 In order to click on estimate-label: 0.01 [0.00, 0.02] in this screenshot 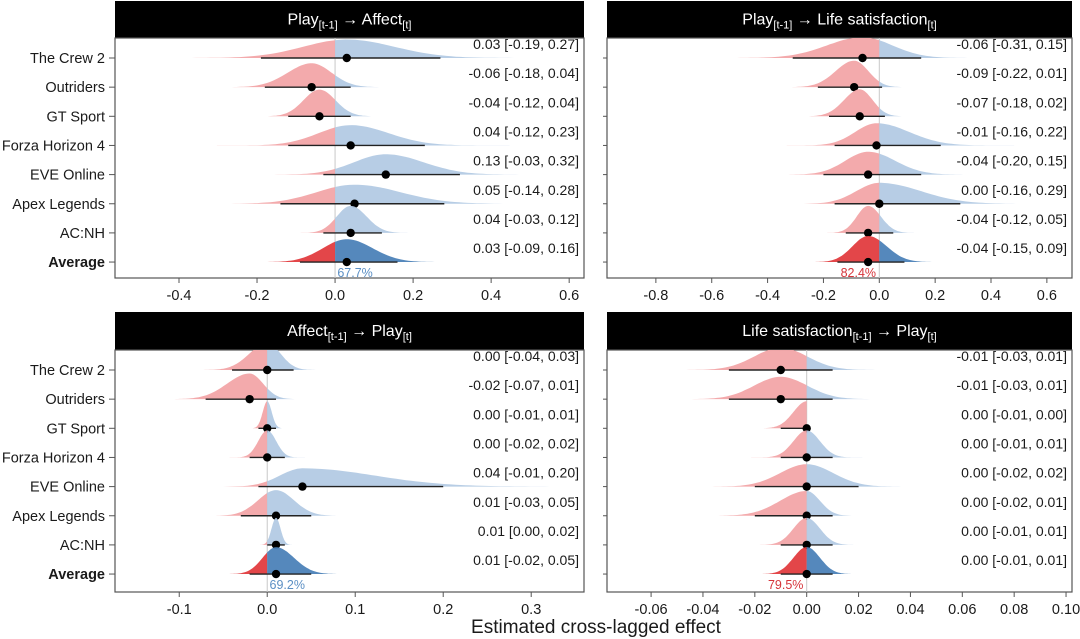, I will do `click(528, 531)`.